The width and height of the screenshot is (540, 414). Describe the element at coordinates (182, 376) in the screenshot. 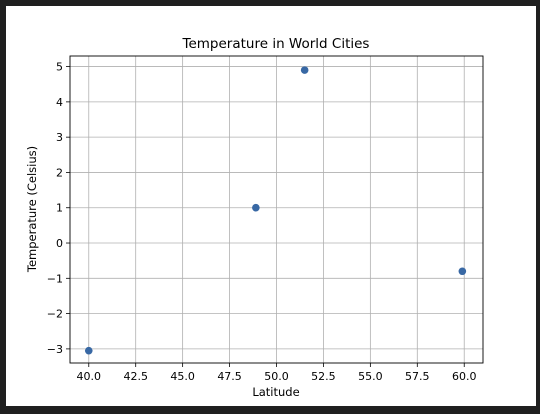

I see `x-tick-label: 45.0` at that location.